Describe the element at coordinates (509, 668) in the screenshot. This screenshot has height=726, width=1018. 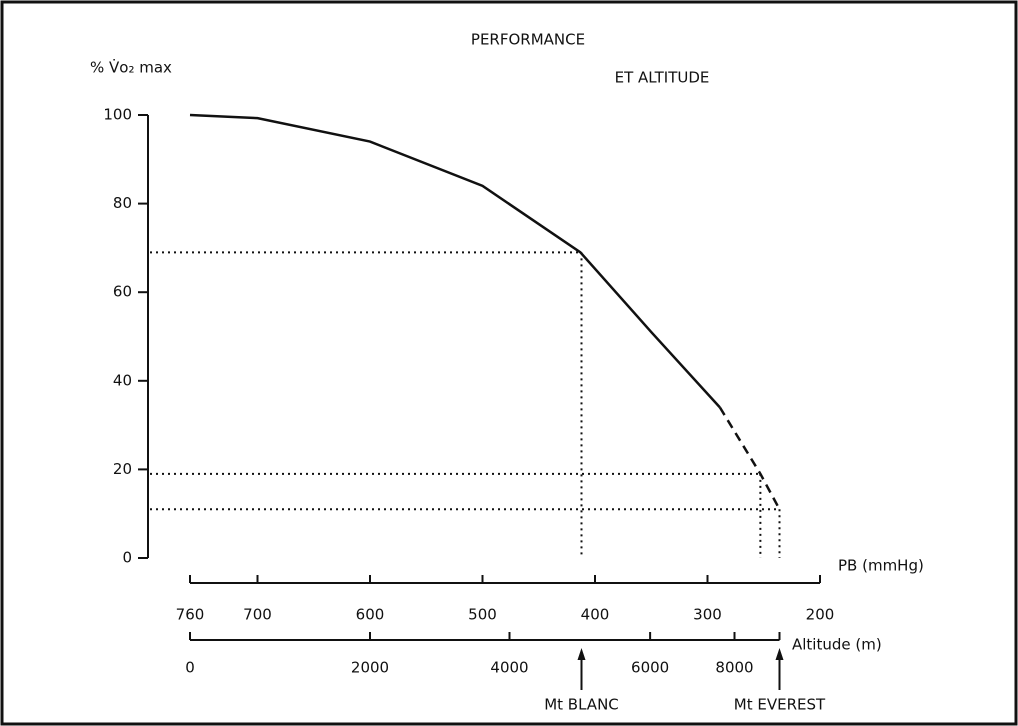
I see `altitude-tick-label: 4000` at that location.